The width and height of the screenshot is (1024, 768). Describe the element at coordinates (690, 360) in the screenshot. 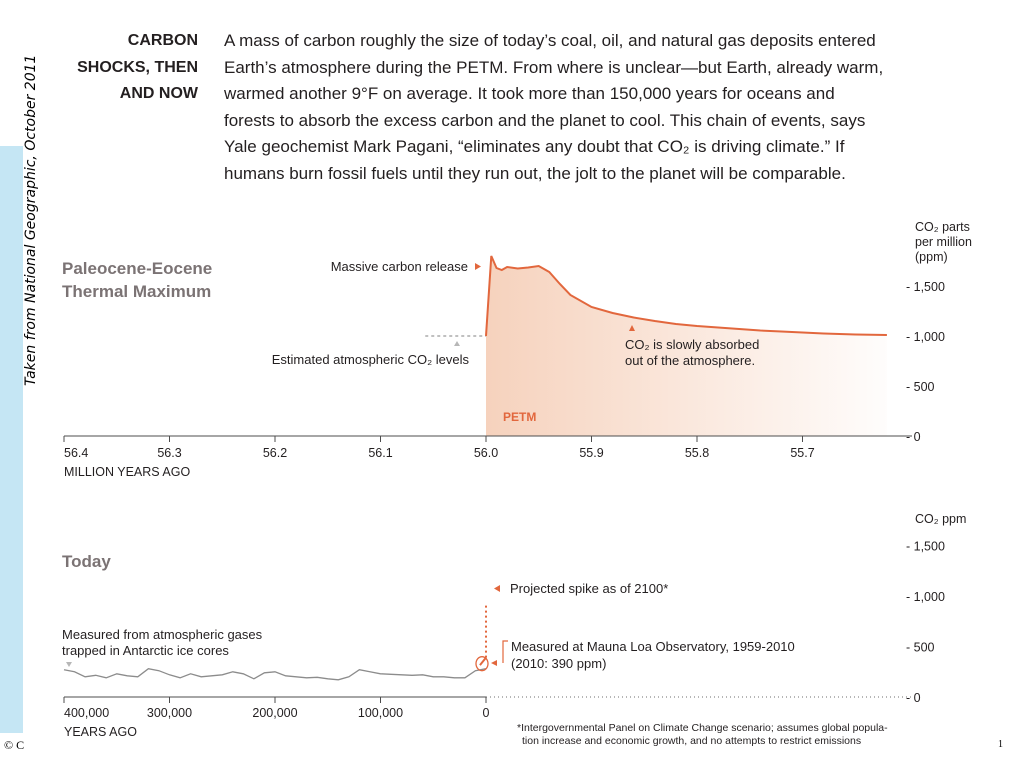

I see `annotation-absorbed: out of the atmosphere.` at that location.